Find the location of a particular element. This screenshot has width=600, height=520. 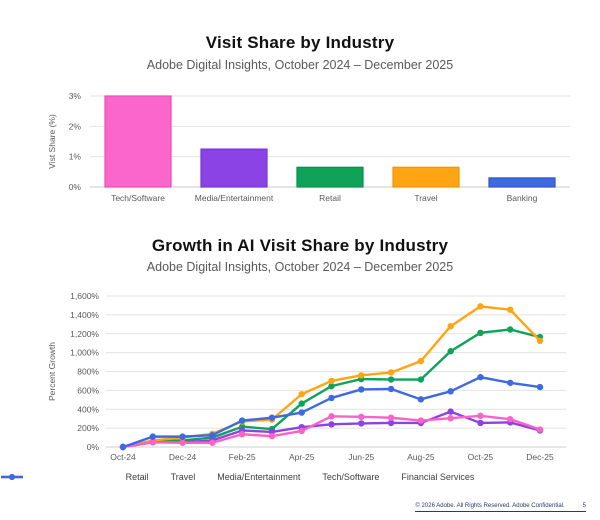

legend-item-media-entertainment: Media/Entertainment is located at coordinates (151, 477).